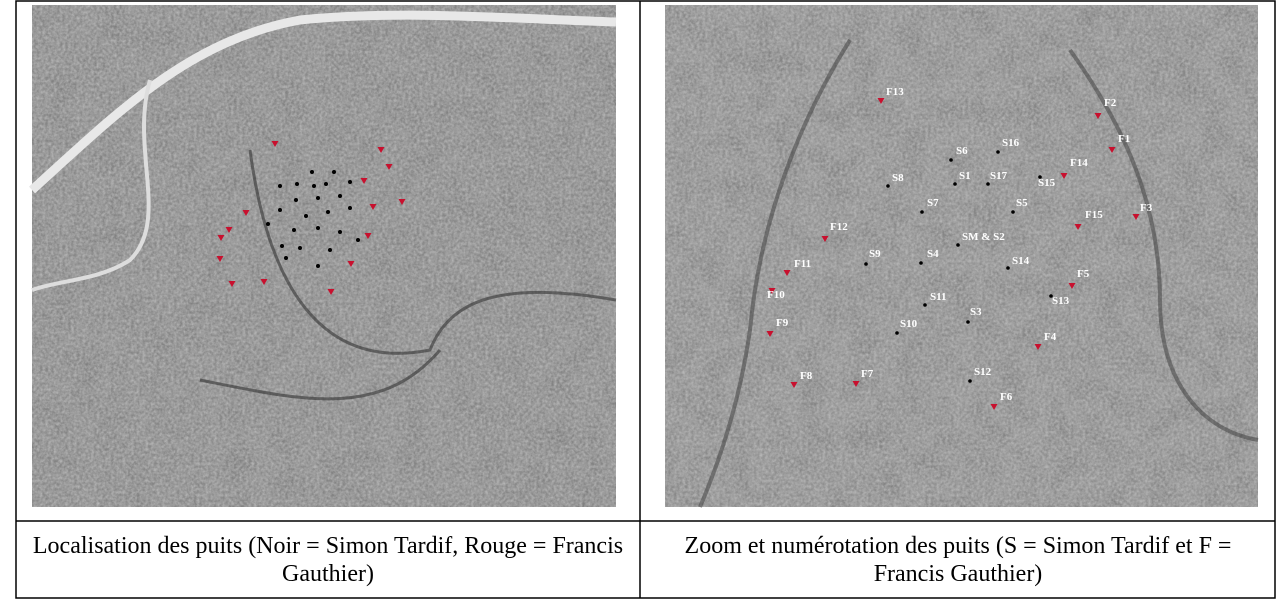 The height and width of the screenshot is (601, 1281). Describe the element at coordinates (1011, 143) in the screenshot. I see `well-label: S16` at that location.